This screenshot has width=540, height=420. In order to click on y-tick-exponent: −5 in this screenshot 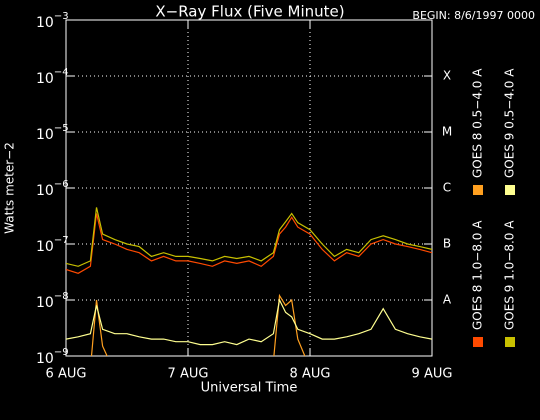, I will do `click(61, 128)`.